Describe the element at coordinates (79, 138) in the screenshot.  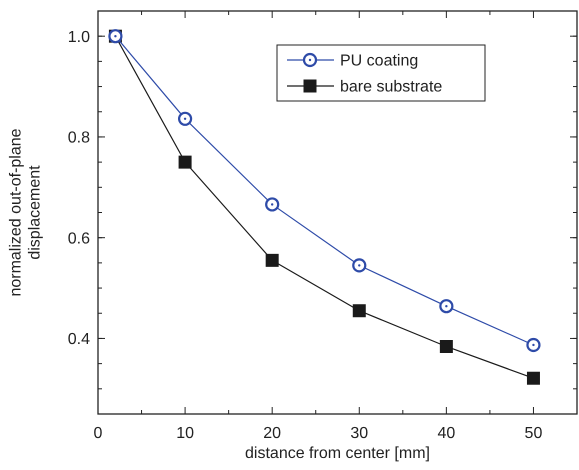
I see `y-tick-label: 0.8` at that location.